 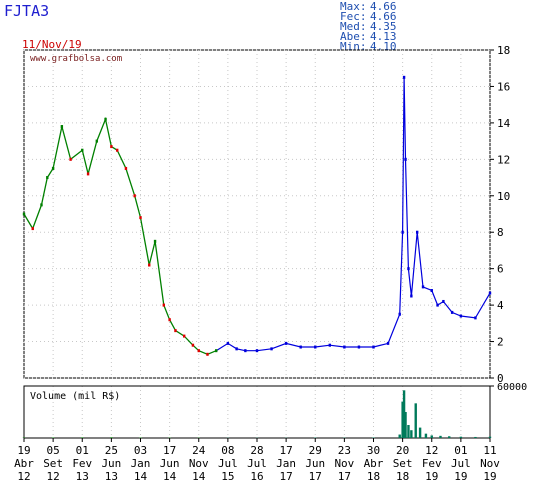 What do you see at coordinates (383, 26) in the screenshot?
I see `stat-value: 4.35` at bounding box center [383, 26].